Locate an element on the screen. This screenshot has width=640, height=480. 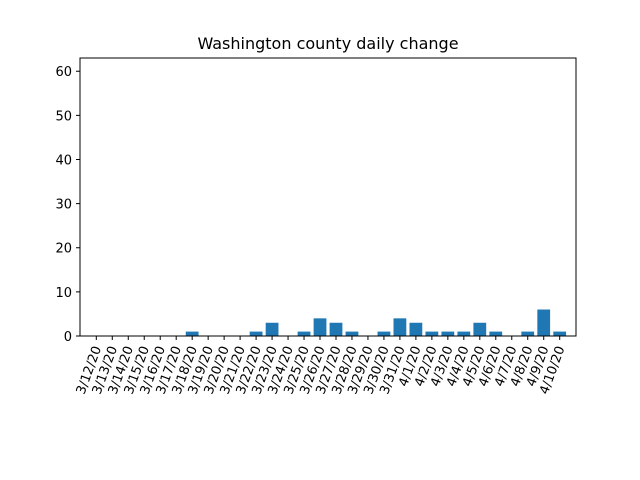
y-tick-label: 30 is located at coordinates (63, 205).